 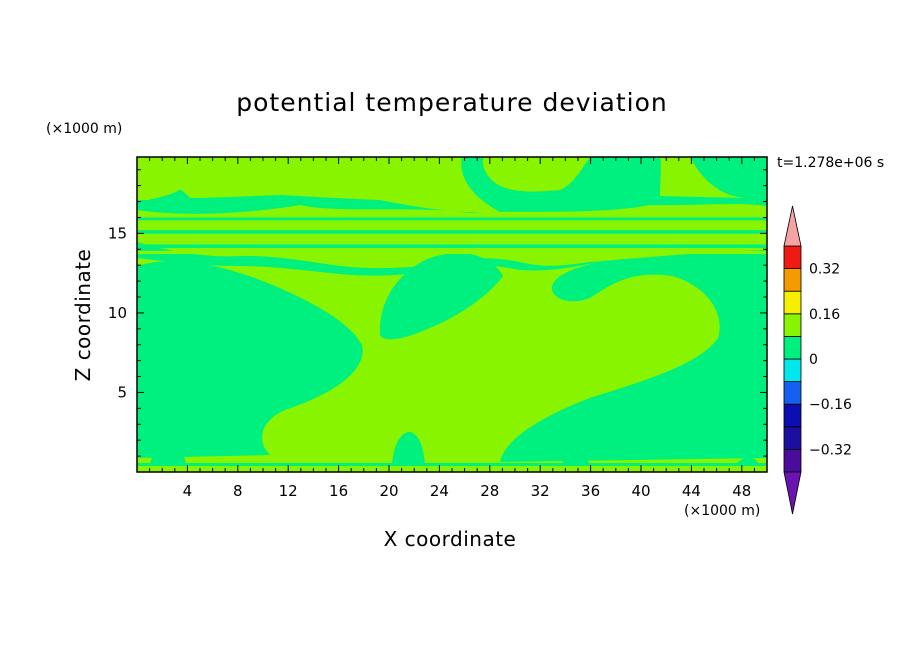 I want to click on x-tick-label: 12, so click(x=288, y=491).